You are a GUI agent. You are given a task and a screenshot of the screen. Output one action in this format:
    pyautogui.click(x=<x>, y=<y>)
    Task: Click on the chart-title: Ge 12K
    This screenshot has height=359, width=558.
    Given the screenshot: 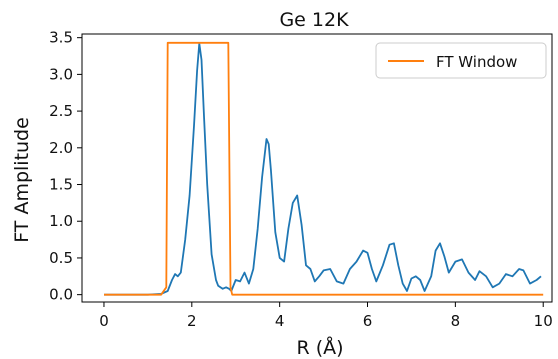 What is the action you would take?
    pyautogui.click(x=314, y=20)
    